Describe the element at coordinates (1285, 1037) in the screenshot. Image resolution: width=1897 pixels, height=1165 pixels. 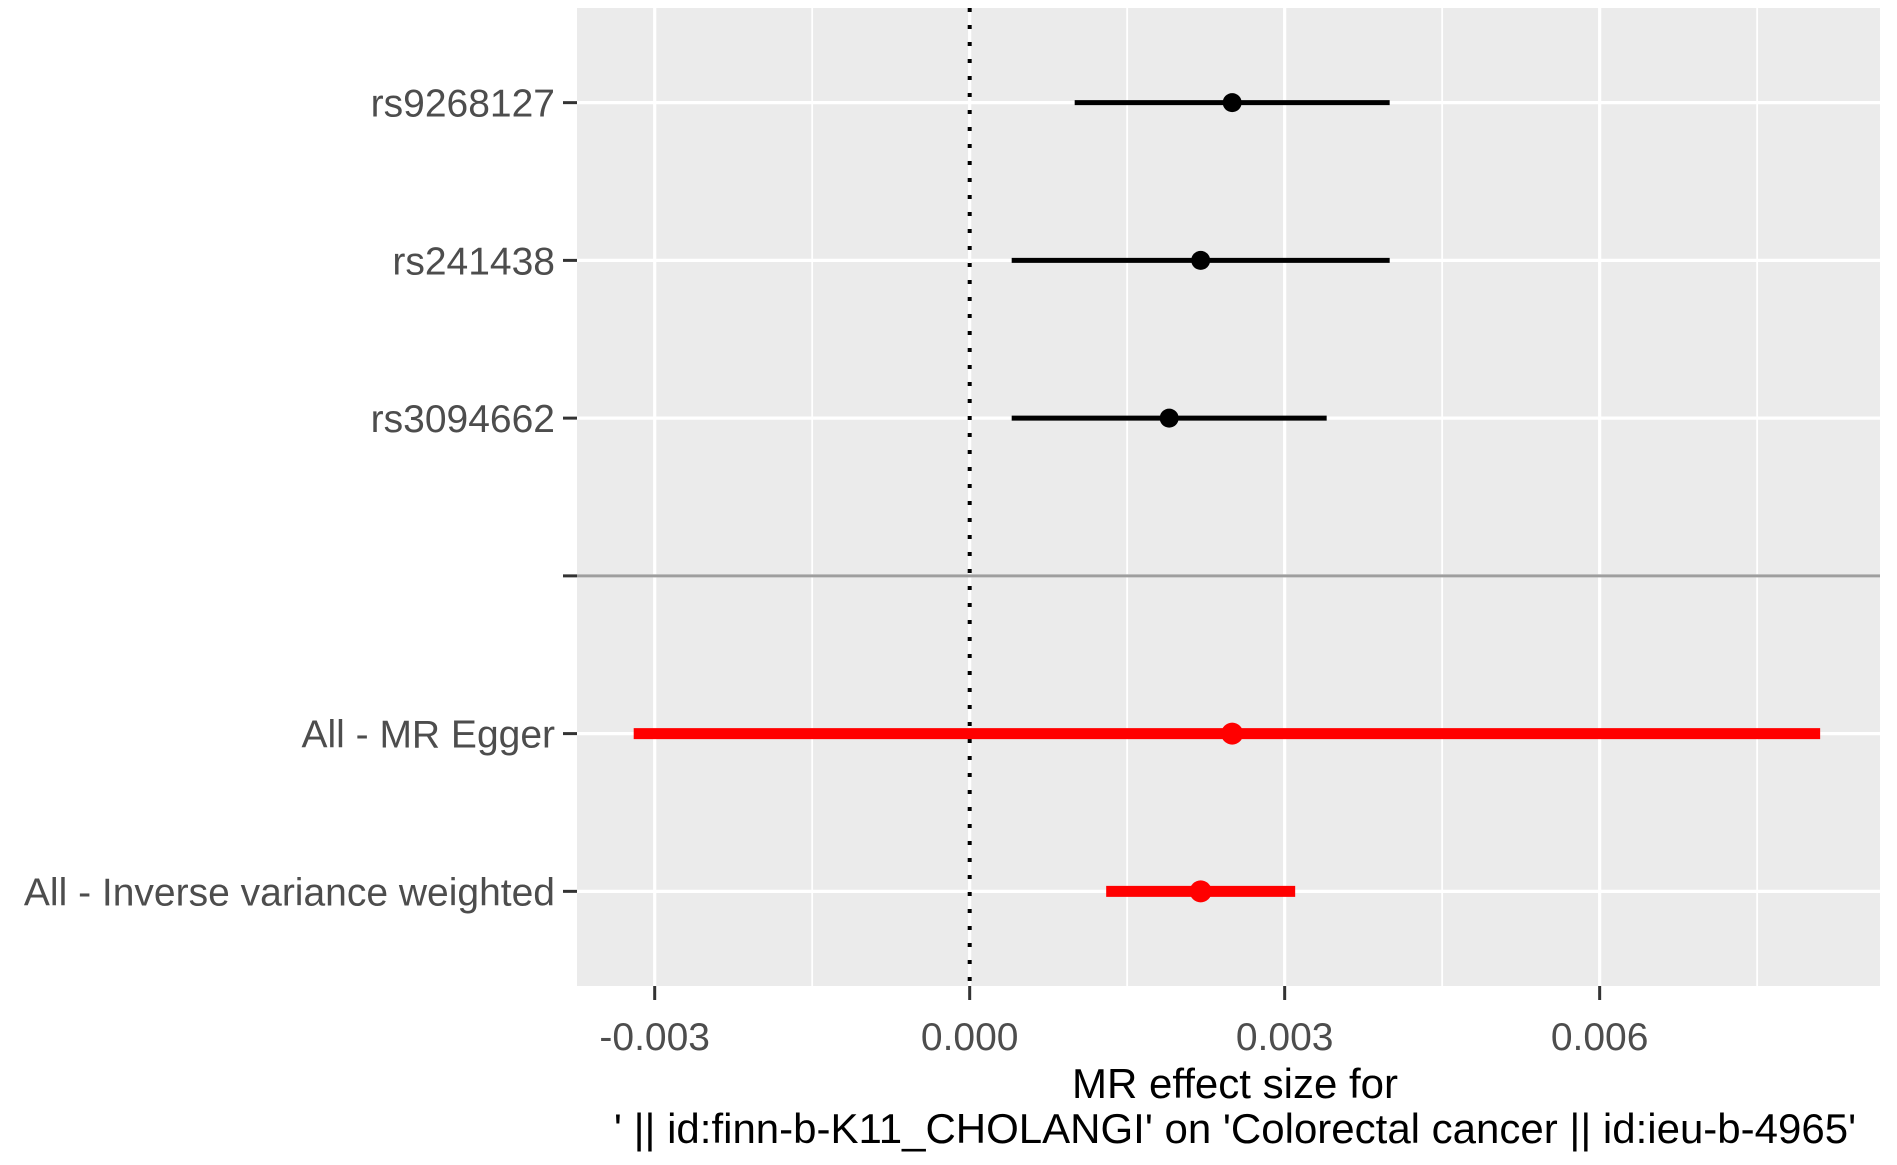
I see `x-axis-tick-label: 0.003` at that location.